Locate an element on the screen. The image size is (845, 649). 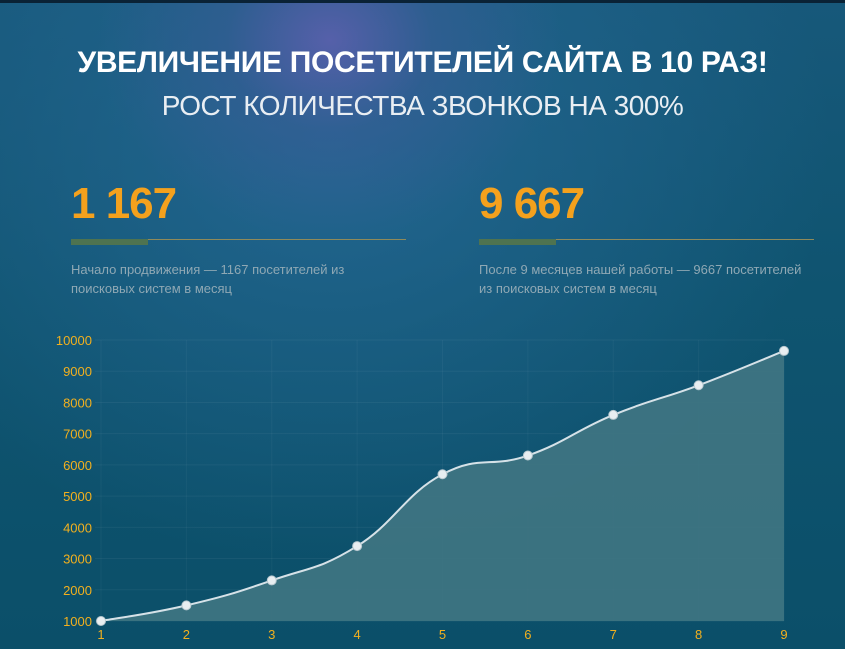
x-tick-label: 7 is located at coordinates (613, 634).